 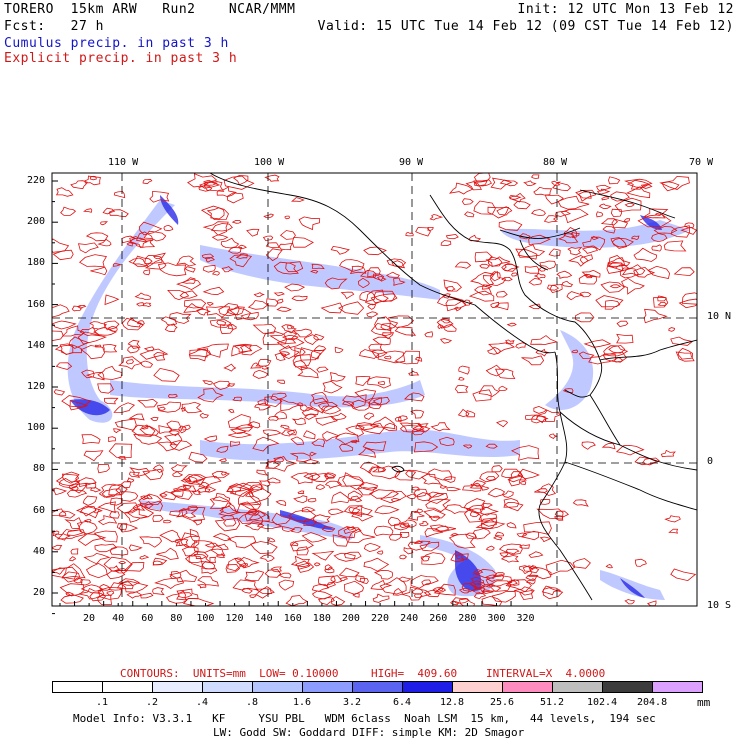 I want to click on cumulus-core, so click(x=468, y=570).